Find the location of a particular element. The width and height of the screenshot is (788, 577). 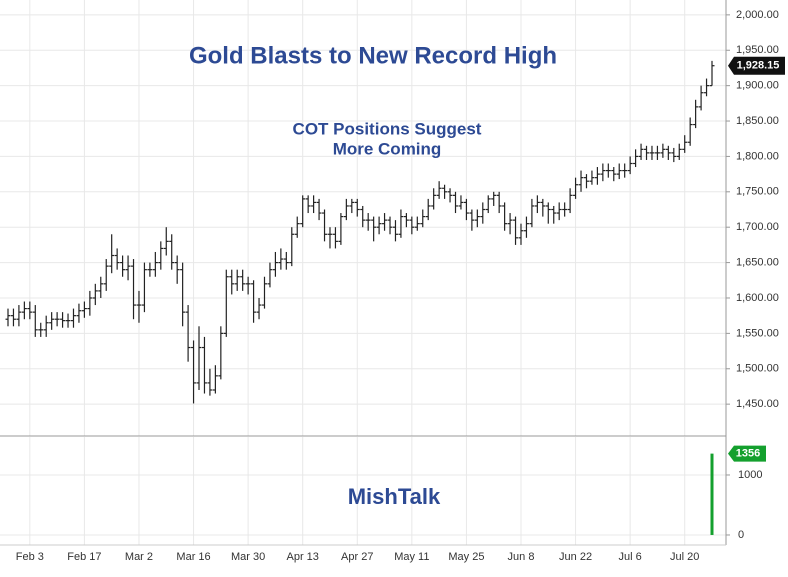

x-tick-label: May 11 is located at coordinates (411, 557).